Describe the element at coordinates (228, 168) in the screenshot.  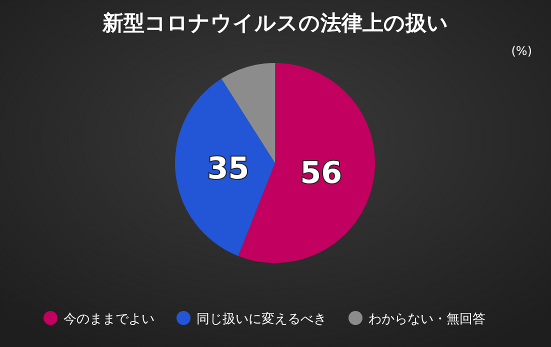
I see `data-label: 35` at that location.